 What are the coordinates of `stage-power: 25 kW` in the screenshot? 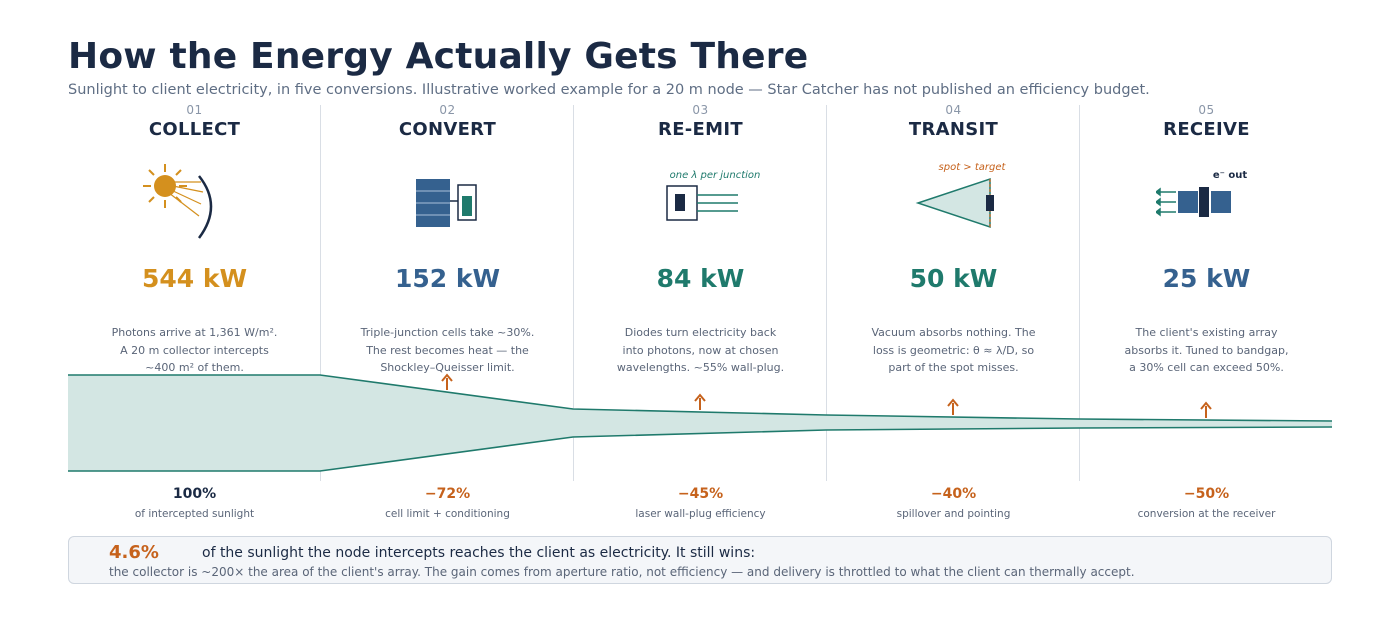 It's located at (1206, 278).